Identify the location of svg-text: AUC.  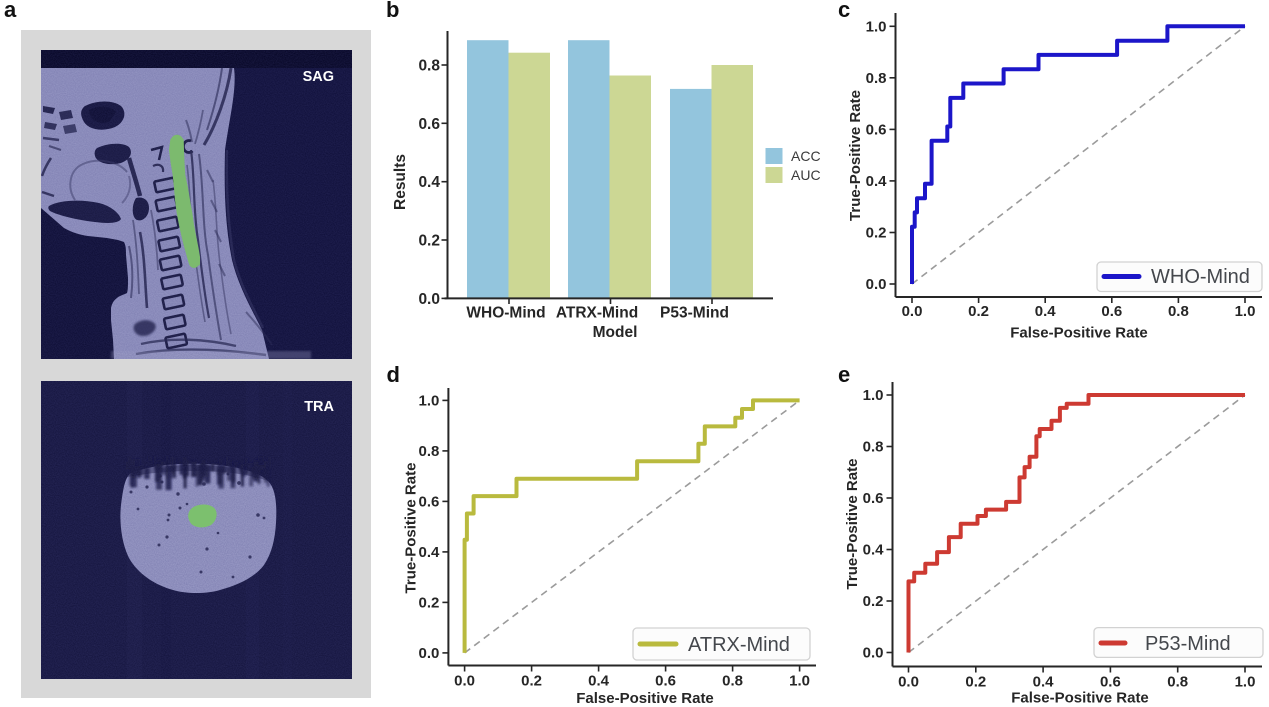
(806, 175).